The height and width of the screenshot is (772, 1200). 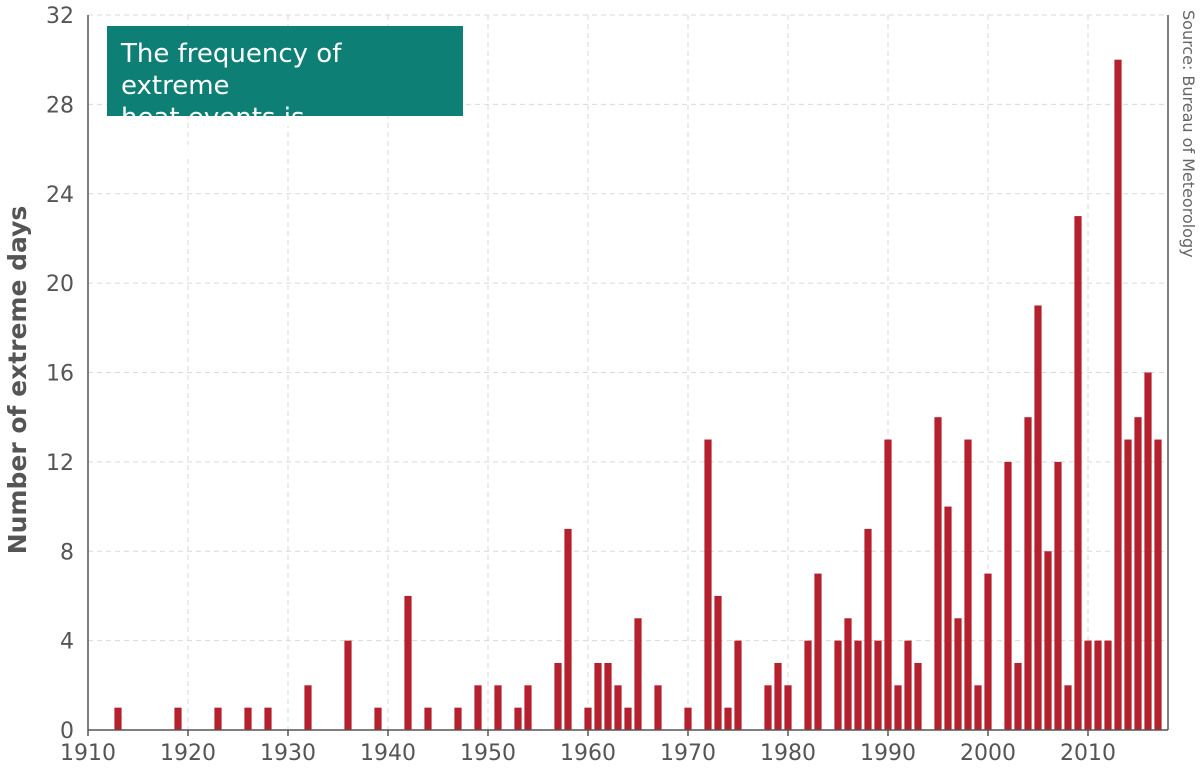 I want to click on bar-1919, so click(x=178, y=718).